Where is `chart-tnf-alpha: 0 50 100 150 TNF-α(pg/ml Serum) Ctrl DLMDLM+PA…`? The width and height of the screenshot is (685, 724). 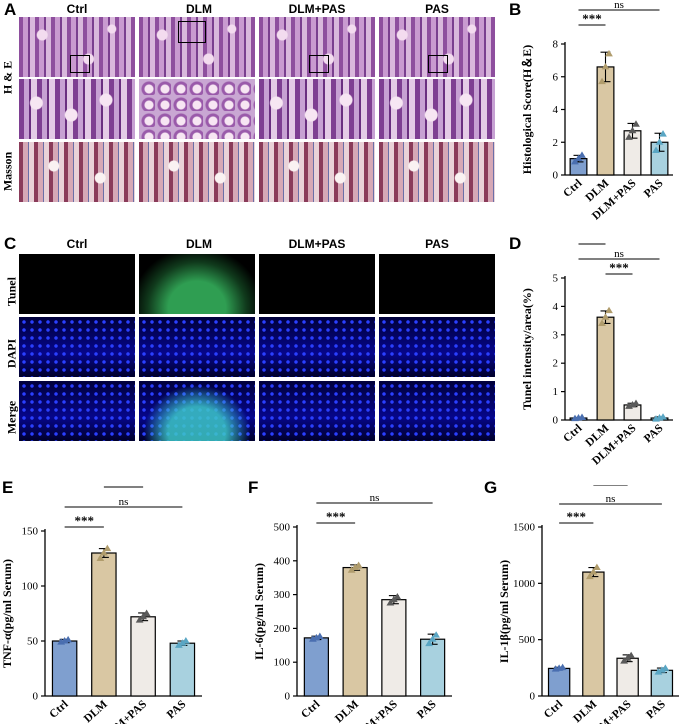
chart-tnf-alpha: 0 50 100 150 TNF-α(pg/ml Serum) Ctrl DLMDLM+PA… is located at coordinates (101, 604).